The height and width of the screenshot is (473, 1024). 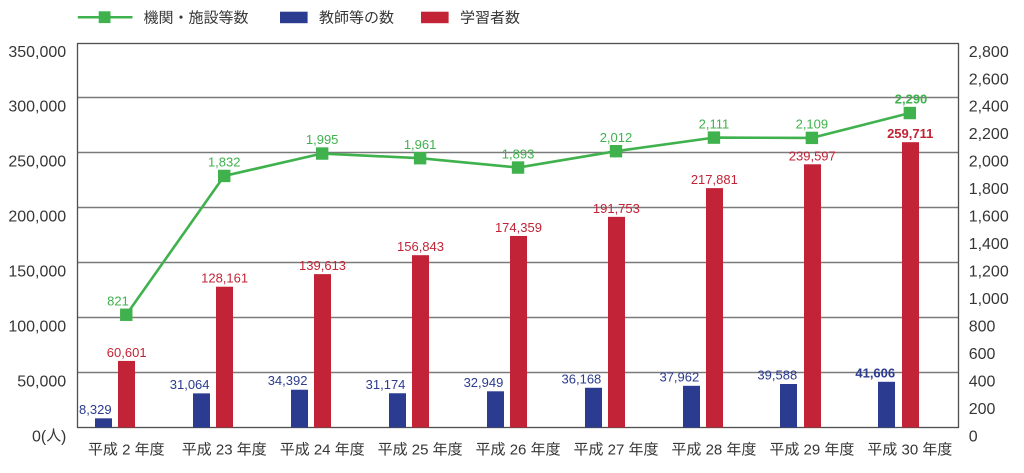 I want to click on svg-text: 31,064, so click(x=190, y=384).